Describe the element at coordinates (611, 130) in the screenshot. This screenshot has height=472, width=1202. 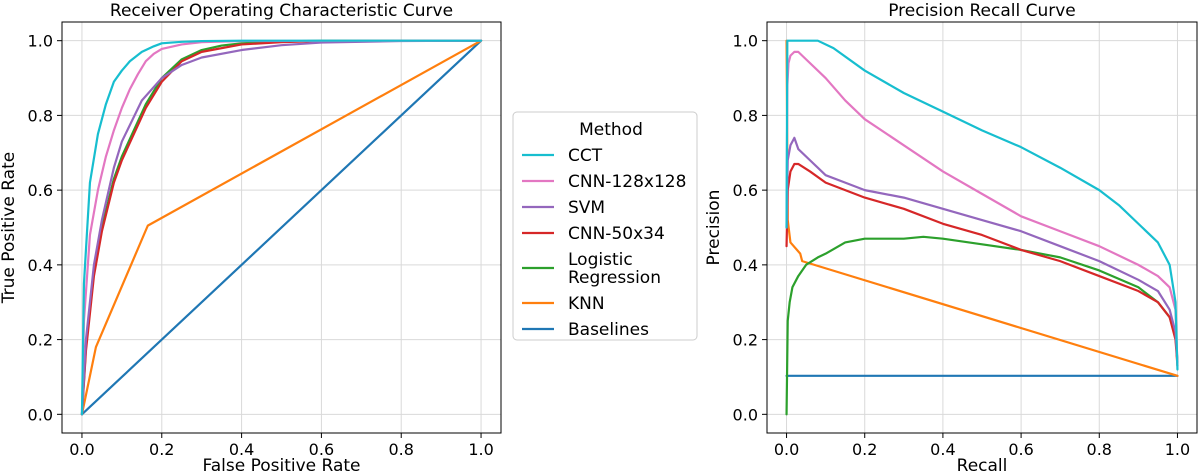
I see `legend-title: Method` at that location.